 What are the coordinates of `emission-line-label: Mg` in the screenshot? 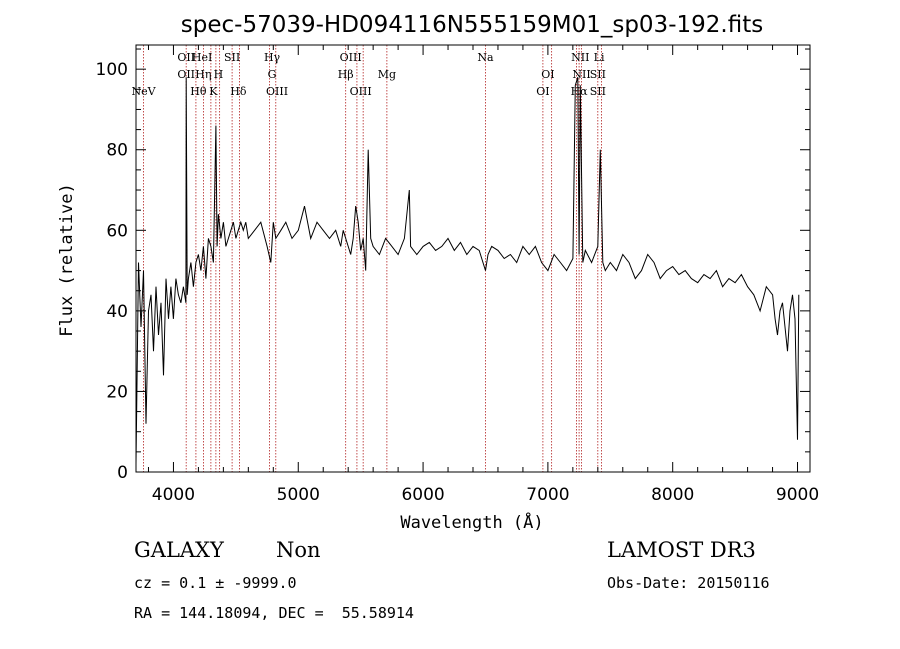 It's located at (387, 74).